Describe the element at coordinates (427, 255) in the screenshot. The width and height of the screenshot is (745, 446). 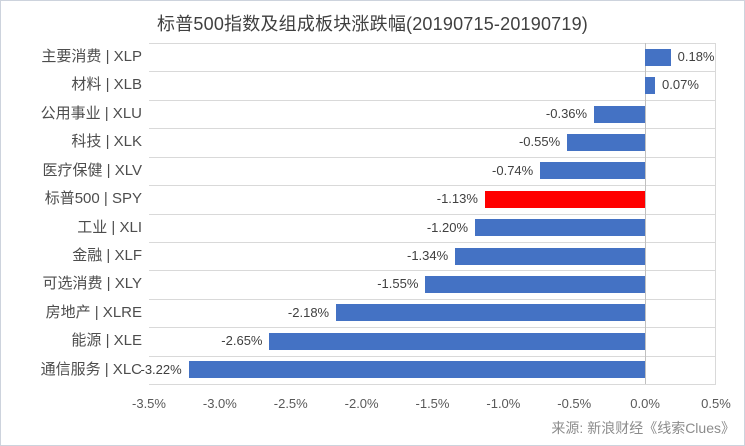
I see `value-label: -1.34%` at that location.